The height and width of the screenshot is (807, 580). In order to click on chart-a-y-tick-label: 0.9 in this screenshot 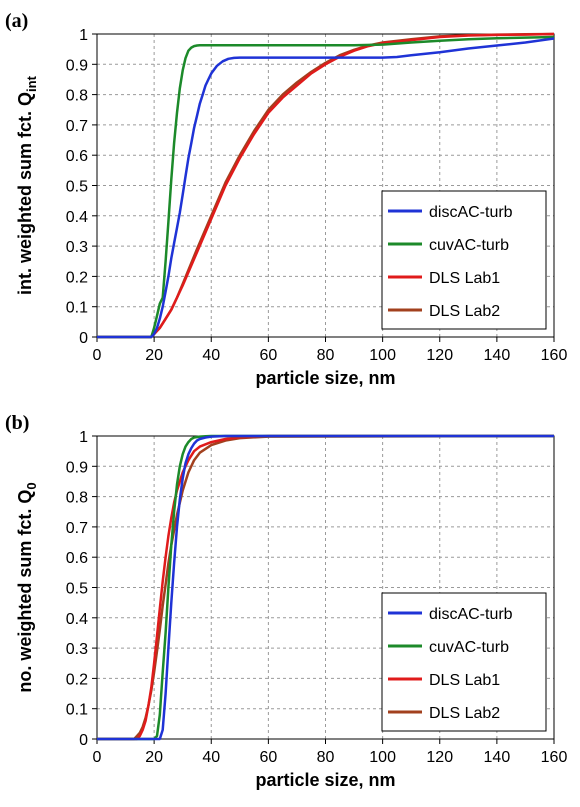, I will do `click(77, 65)`.